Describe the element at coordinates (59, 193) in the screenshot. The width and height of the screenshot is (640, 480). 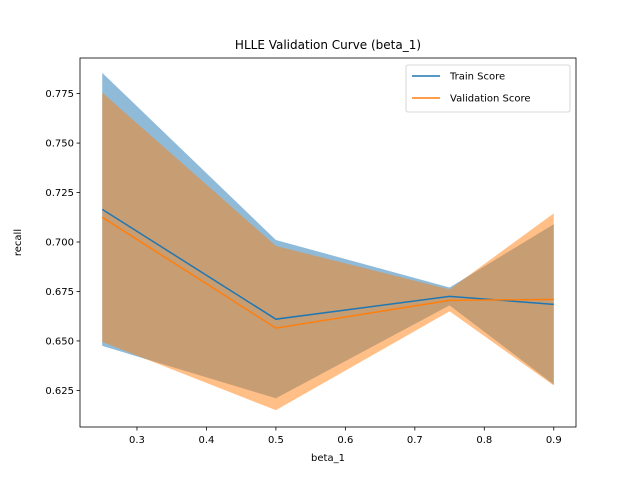
I see `y-tick-label: 0.725` at that location.